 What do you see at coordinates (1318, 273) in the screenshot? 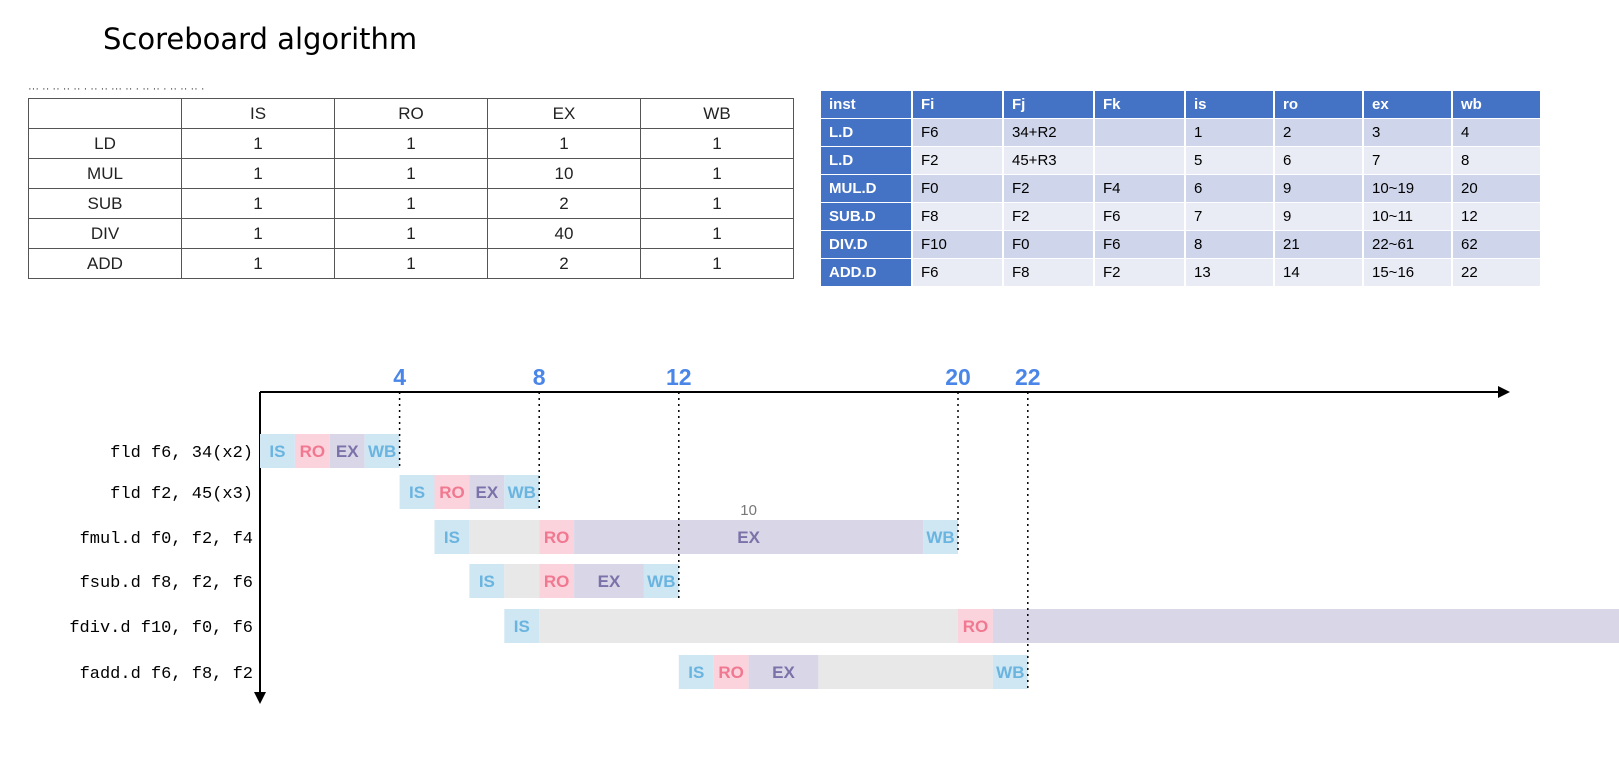
I see `scoreboard-cell: 14` at bounding box center [1318, 273].